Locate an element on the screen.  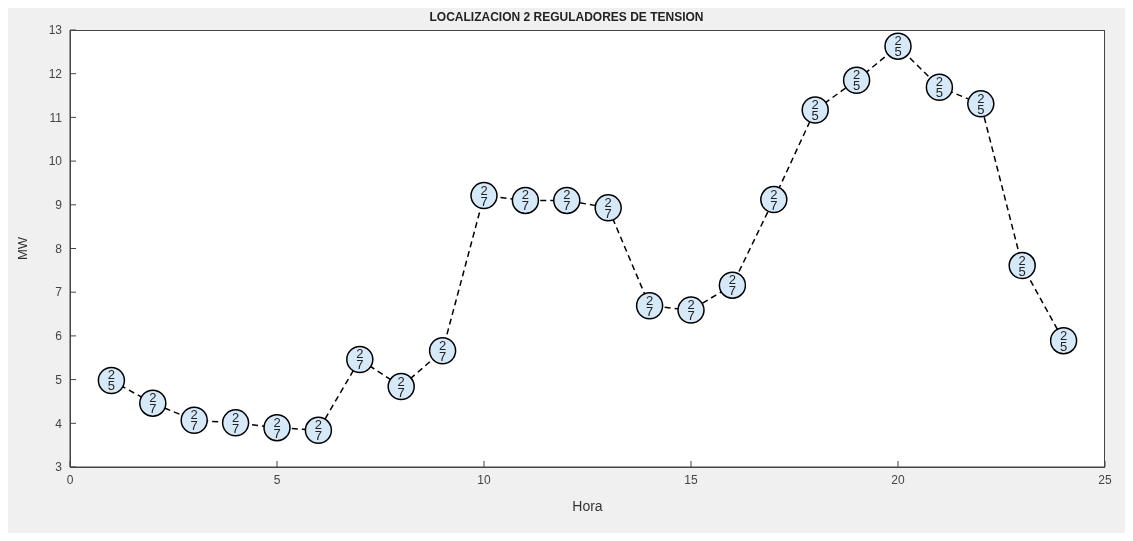
y-tick-label: 3 is located at coordinates (59, 467).